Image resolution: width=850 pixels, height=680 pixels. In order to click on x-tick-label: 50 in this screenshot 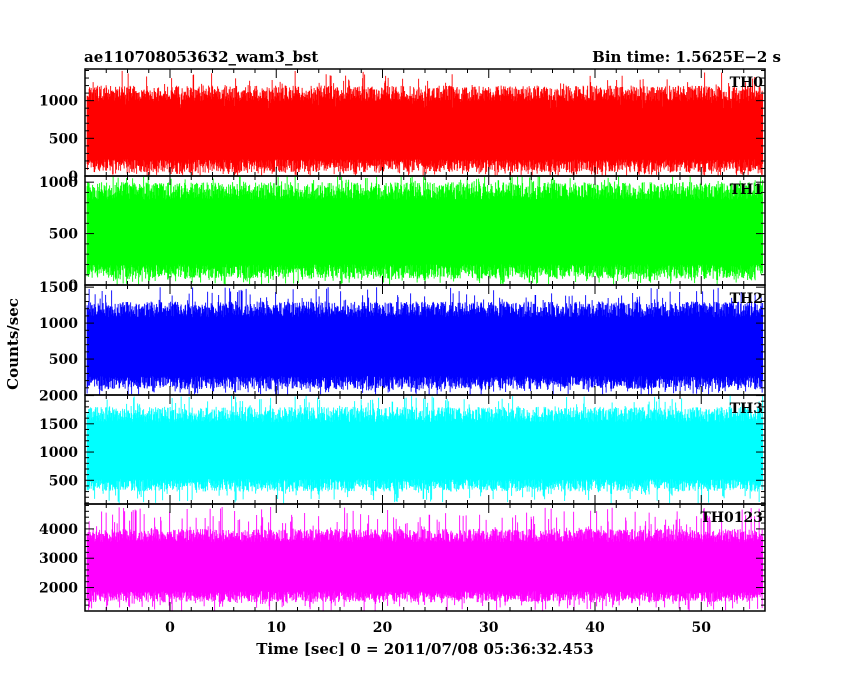, I will do `click(702, 628)`.